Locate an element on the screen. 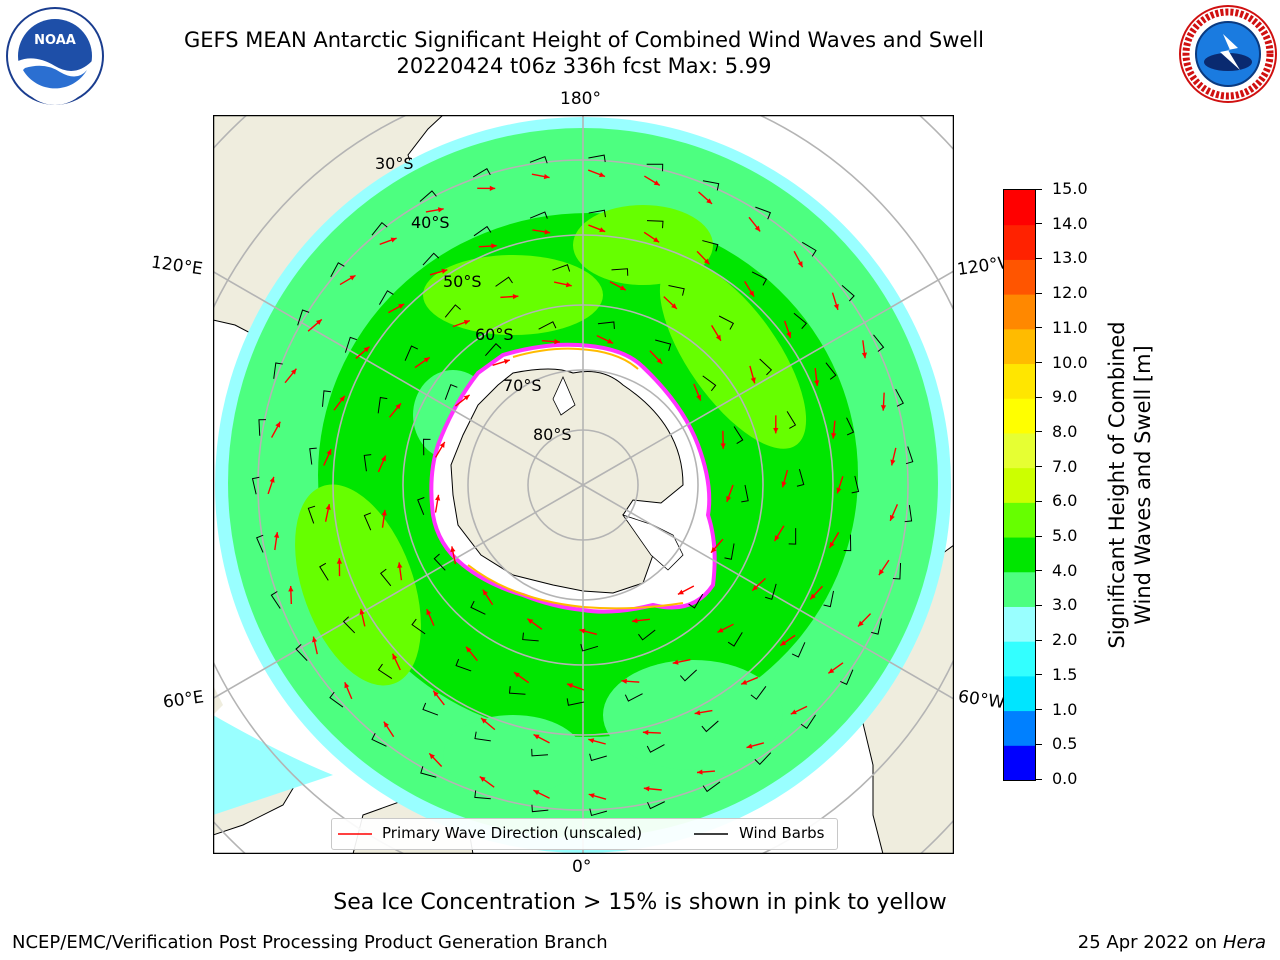 Image resolution: width=1280 pixels, height=960 pixels. chart-subtitle: 20220424 t06z 336h fcst Max: 5.99 is located at coordinates (584, 66).